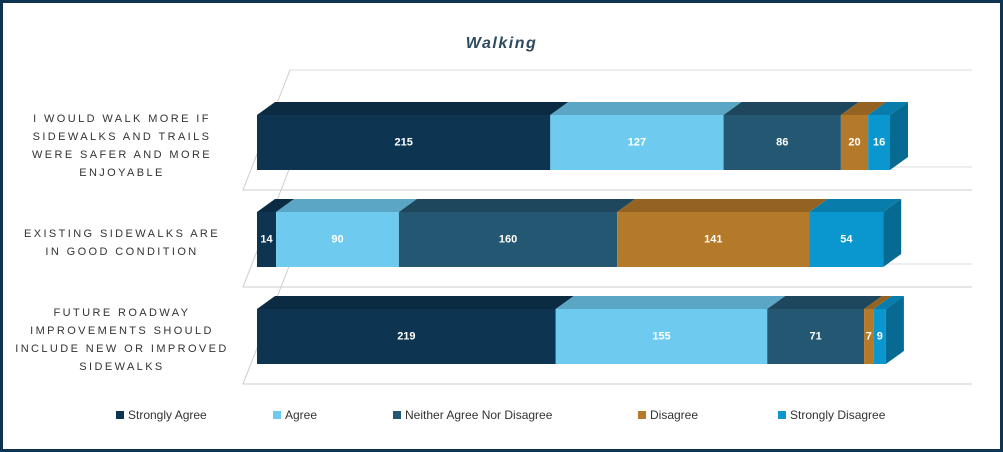 The image size is (1003, 452). What do you see at coordinates (301, 415) in the screenshot?
I see `legend-label: Agree` at bounding box center [301, 415].